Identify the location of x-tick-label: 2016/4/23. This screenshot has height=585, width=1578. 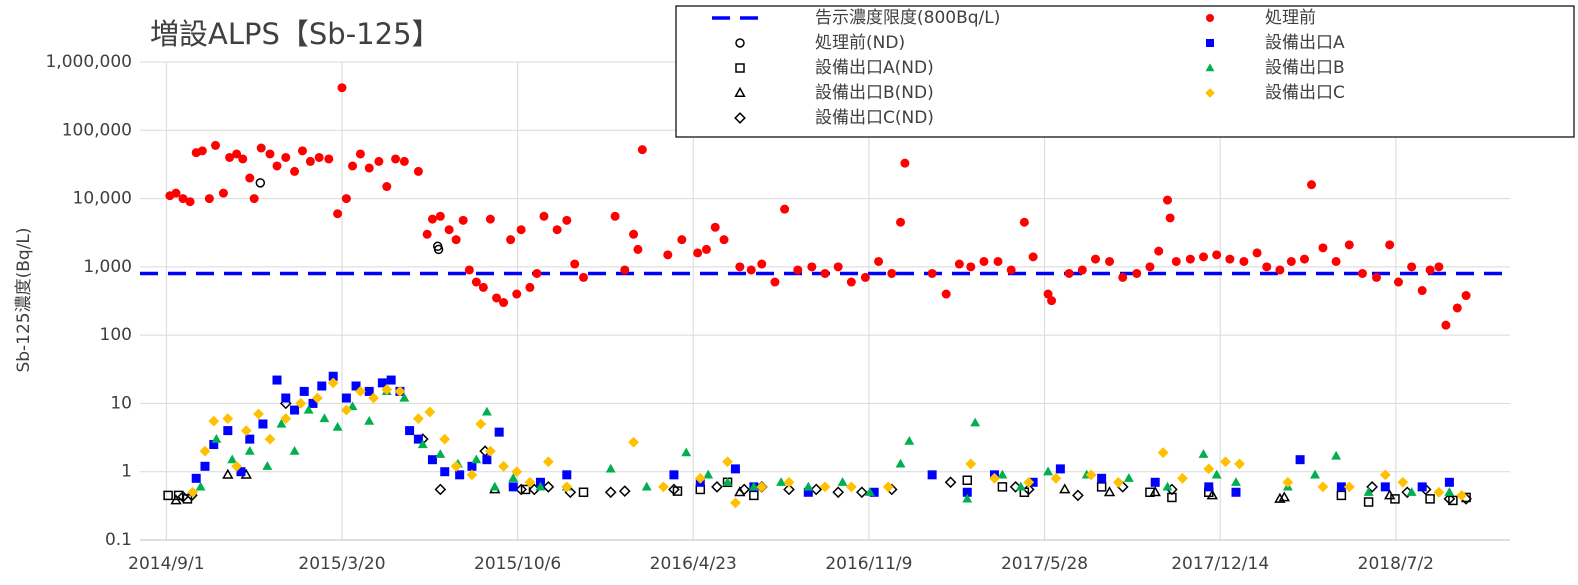
(693, 564).